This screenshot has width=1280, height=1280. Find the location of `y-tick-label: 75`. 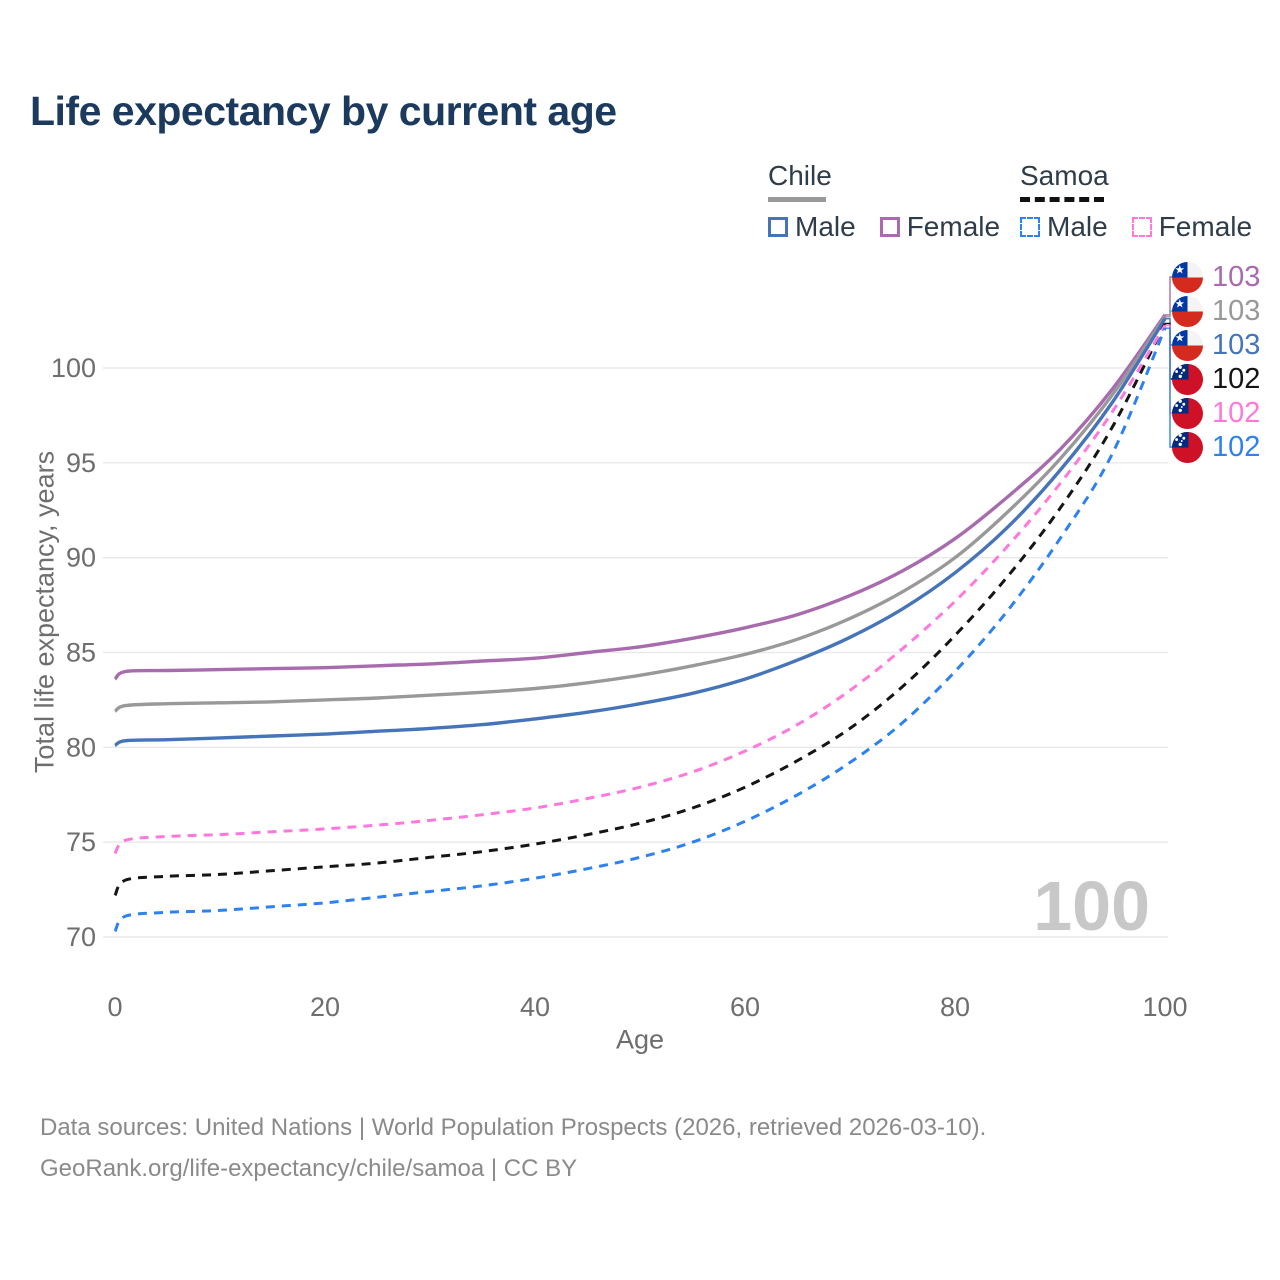

y-tick-label: 75 is located at coordinates (81, 842).